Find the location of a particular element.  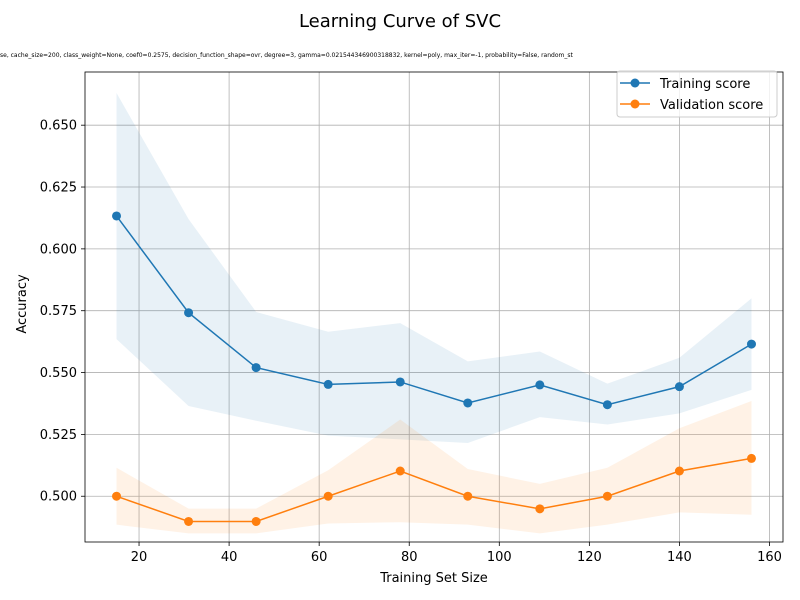

legend: Training score Validation score is located at coordinates (697, 94).